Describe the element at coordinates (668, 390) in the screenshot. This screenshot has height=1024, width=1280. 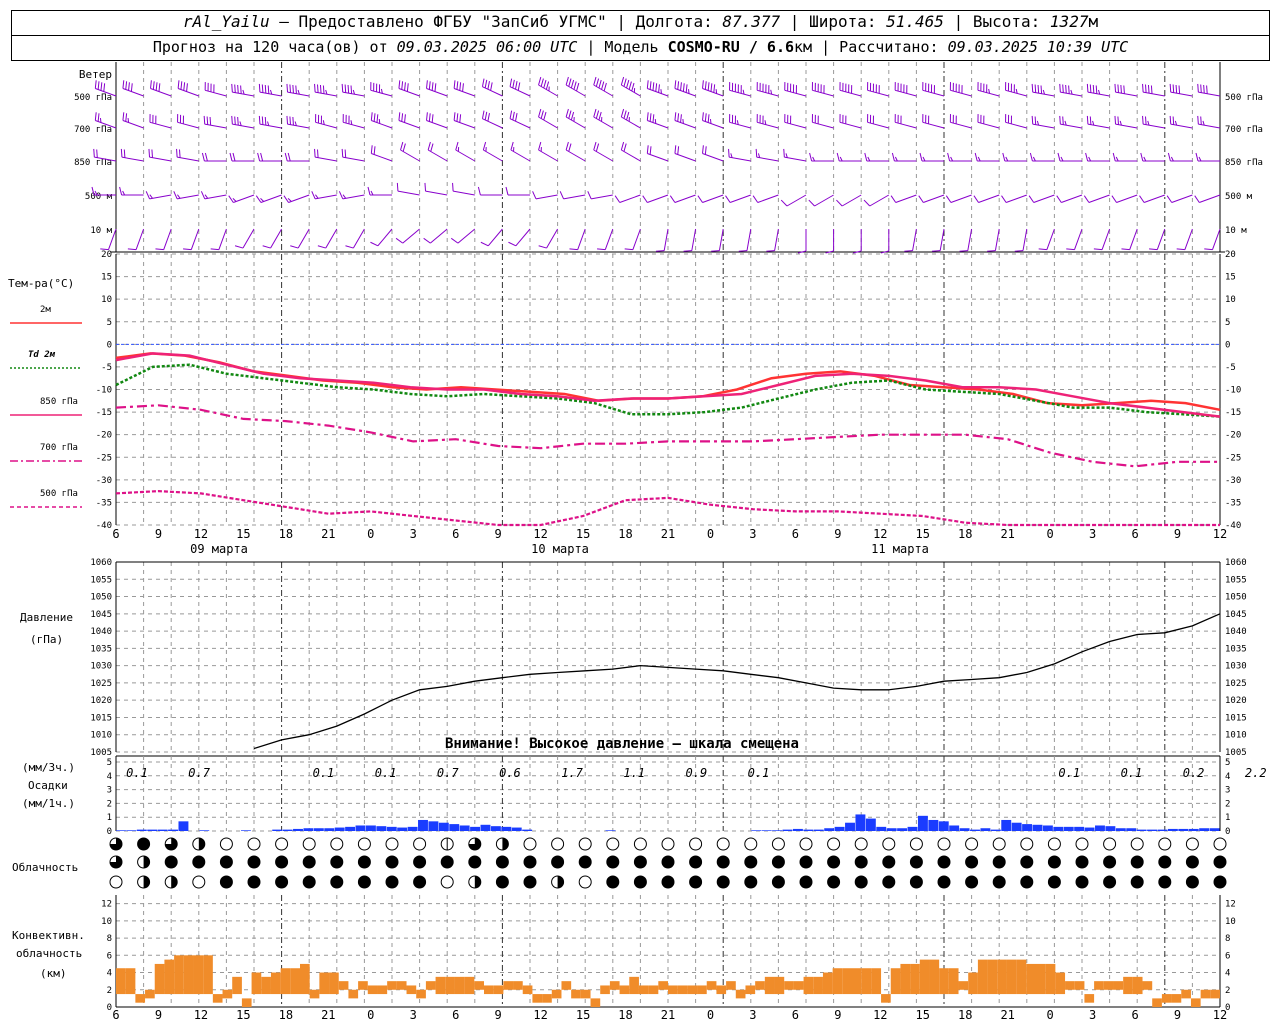
I see `temperature-series-line` at that location.